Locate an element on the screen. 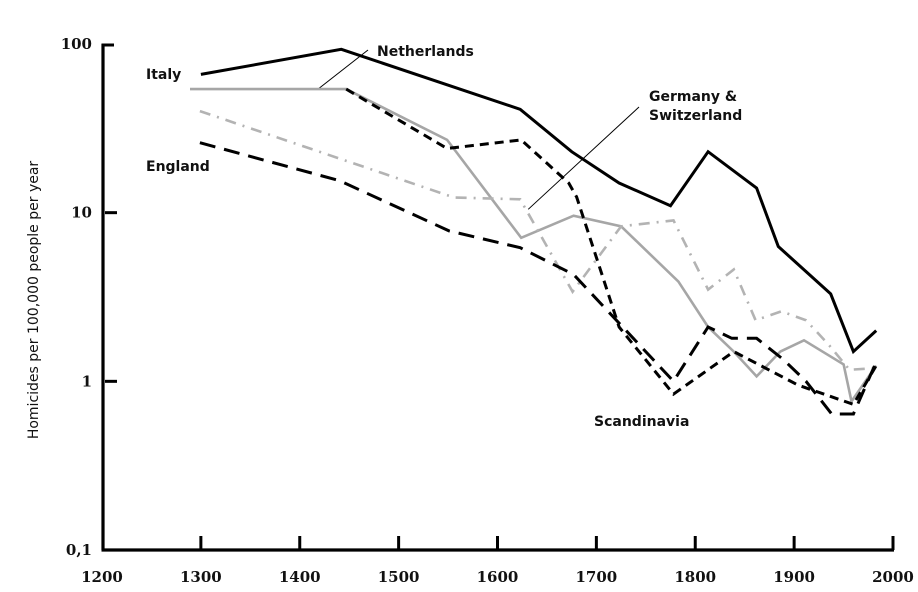 This screenshot has width=918, height=592. label-germany-line2: Switzerland is located at coordinates (695, 116).